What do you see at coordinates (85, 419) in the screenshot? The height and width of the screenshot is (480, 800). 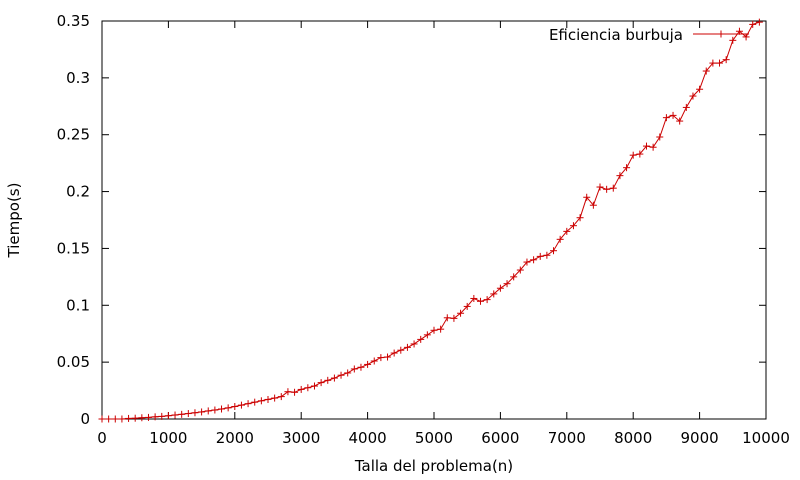 I see `y-tick-label: 0` at bounding box center [85, 419].